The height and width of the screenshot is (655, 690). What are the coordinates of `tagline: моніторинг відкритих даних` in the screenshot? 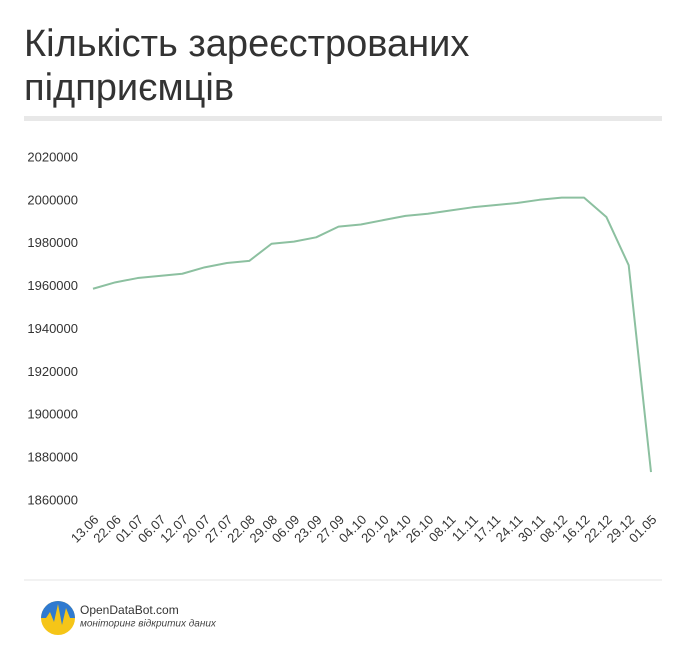 It's located at (148, 624).